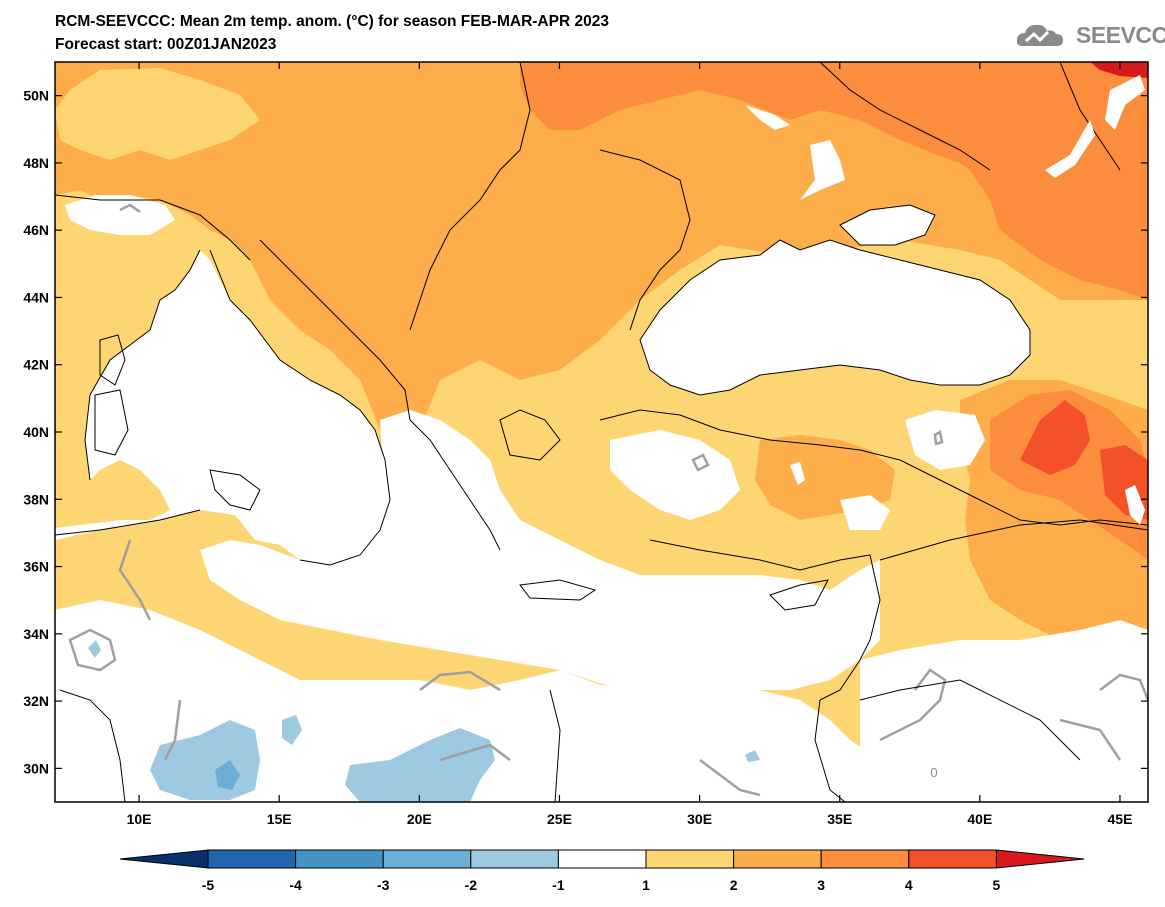 The width and height of the screenshot is (1165, 907). What do you see at coordinates (36, 163) in the screenshot?
I see `lat-label: 48N` at bounding box center [36, 163].